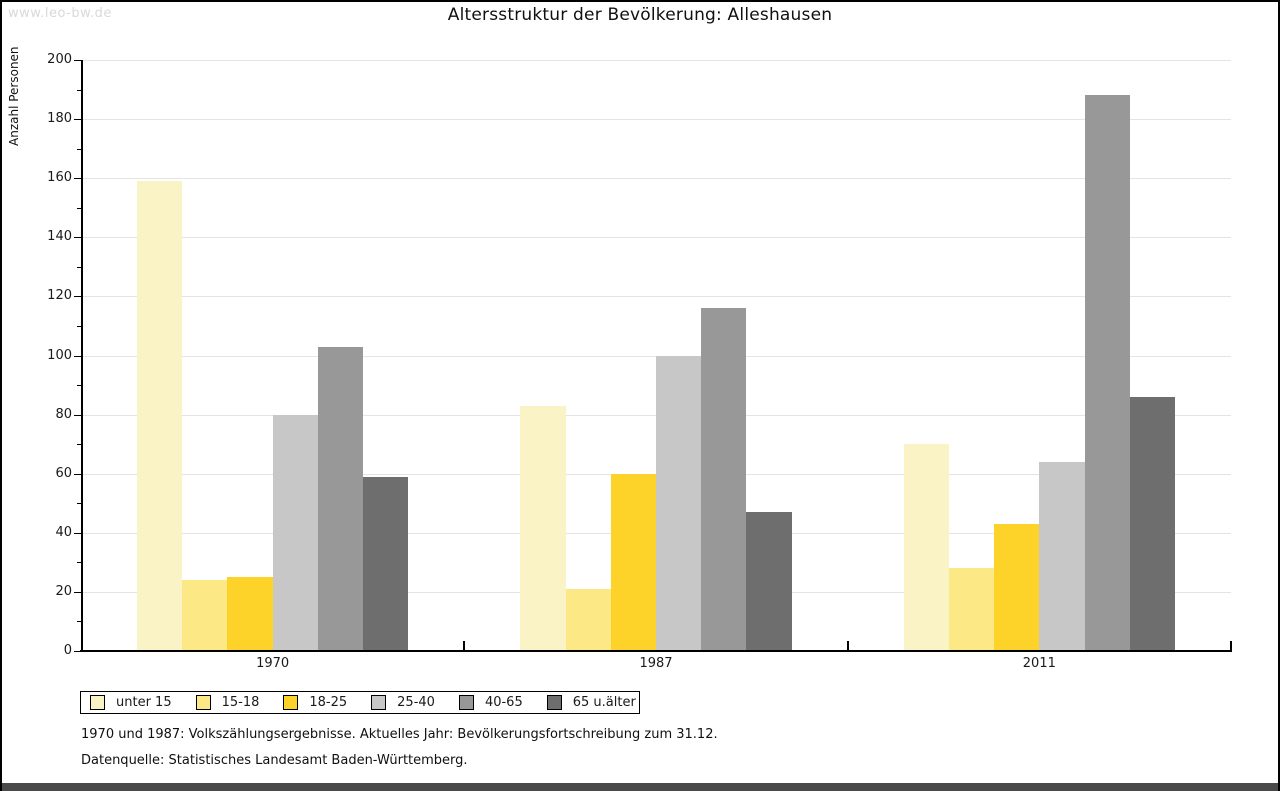  I want to click on bar-unter-15-1987, so click(543, 528).